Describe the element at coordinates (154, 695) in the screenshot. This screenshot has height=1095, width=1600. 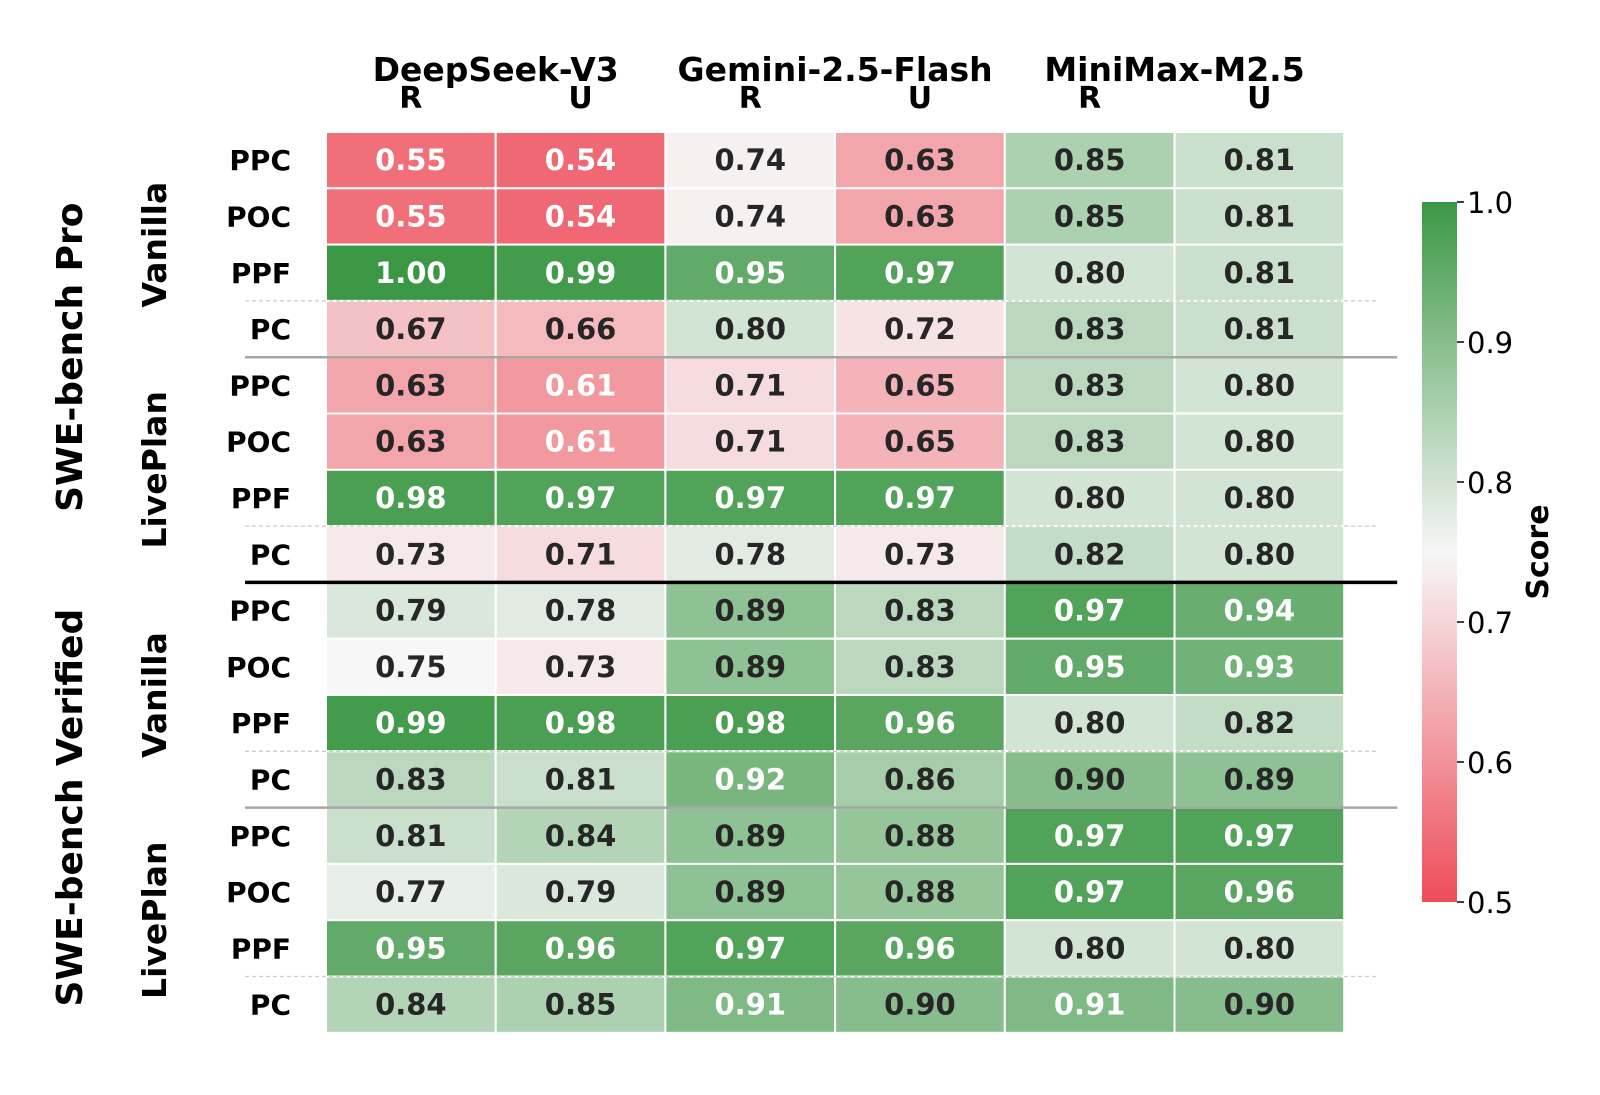
I see `setting-group-label: Vanilla` at that location.